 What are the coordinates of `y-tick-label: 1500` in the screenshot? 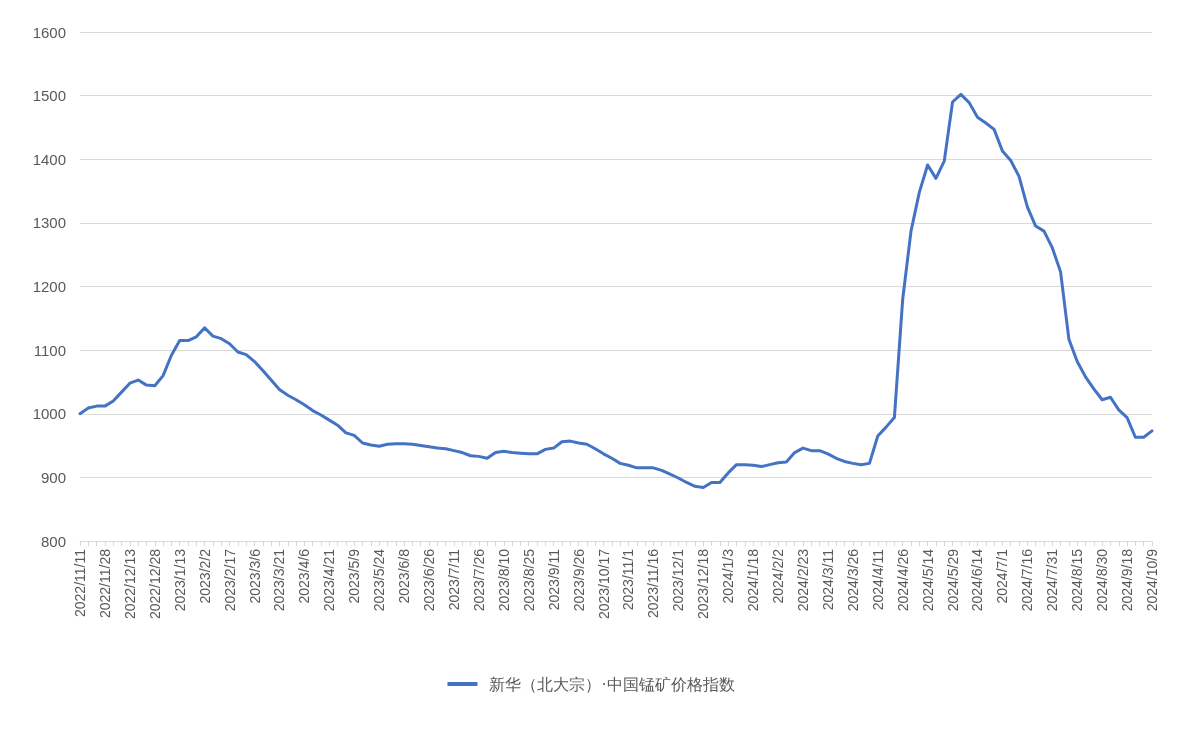 It's located at (49, 96).